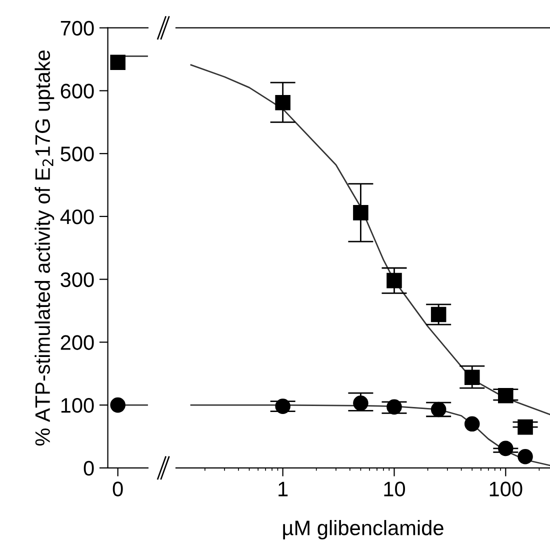 The height and width of the screenshot is (546, 550). What do you see at coordinates (77, 154) in the screenshot?
I see `y-tick-label: 500` at bounding box center [77, 154].